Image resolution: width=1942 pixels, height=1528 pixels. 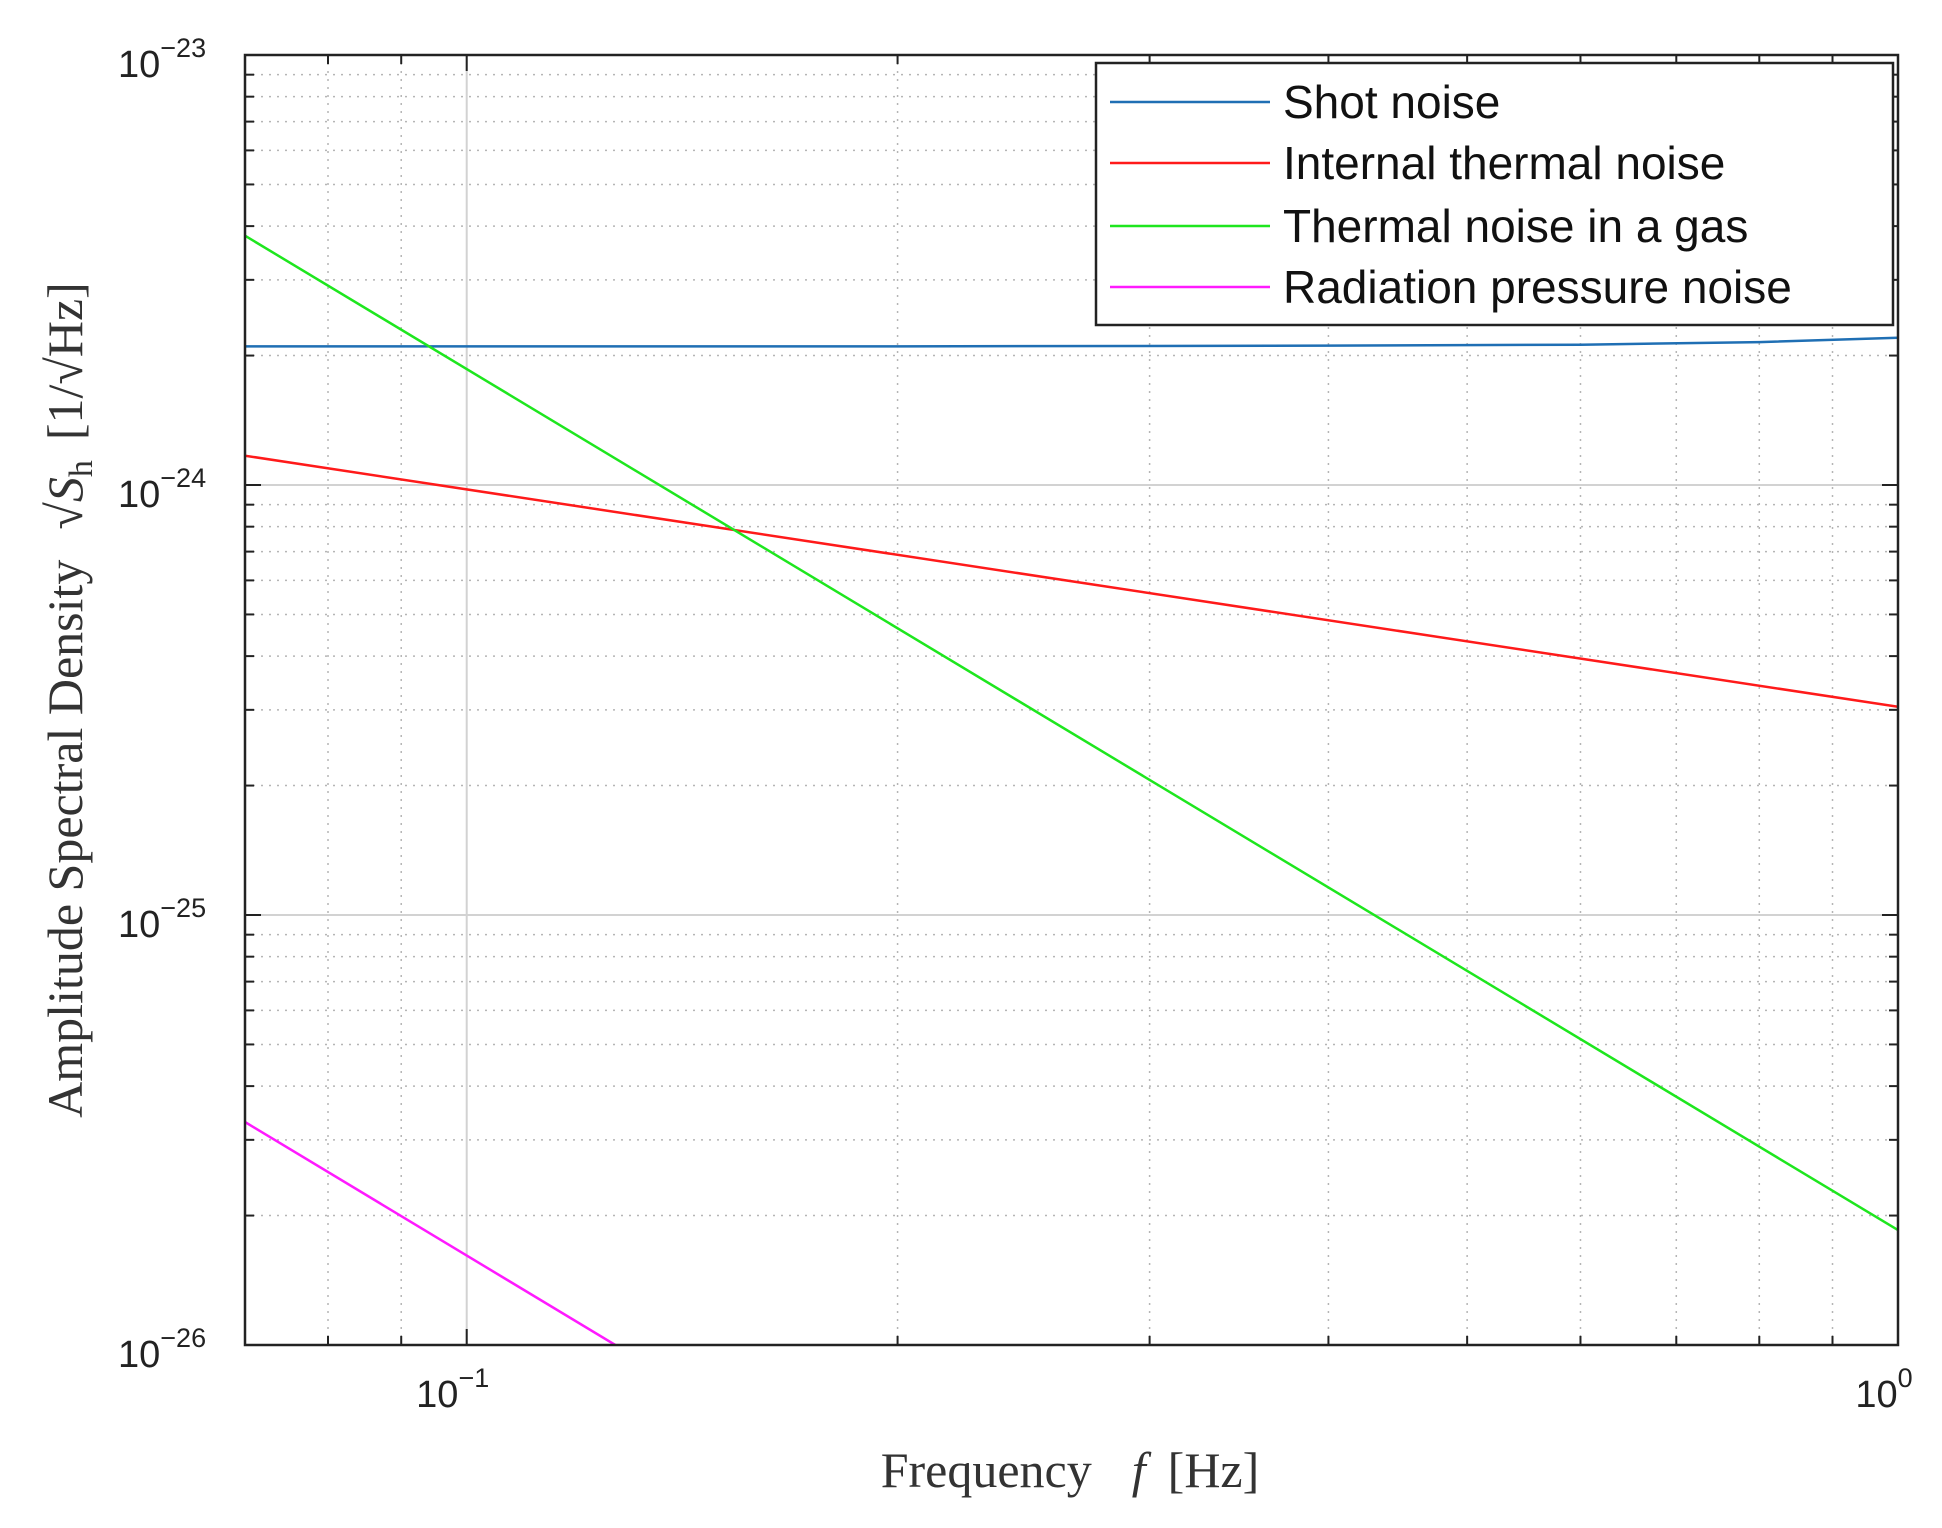 What do you see at coordinates (1537, 287) in the screenshot?
I see `legend-label-radiation-pressure-noise: Radiation pressure noise` at bounding box center [1537, 287].